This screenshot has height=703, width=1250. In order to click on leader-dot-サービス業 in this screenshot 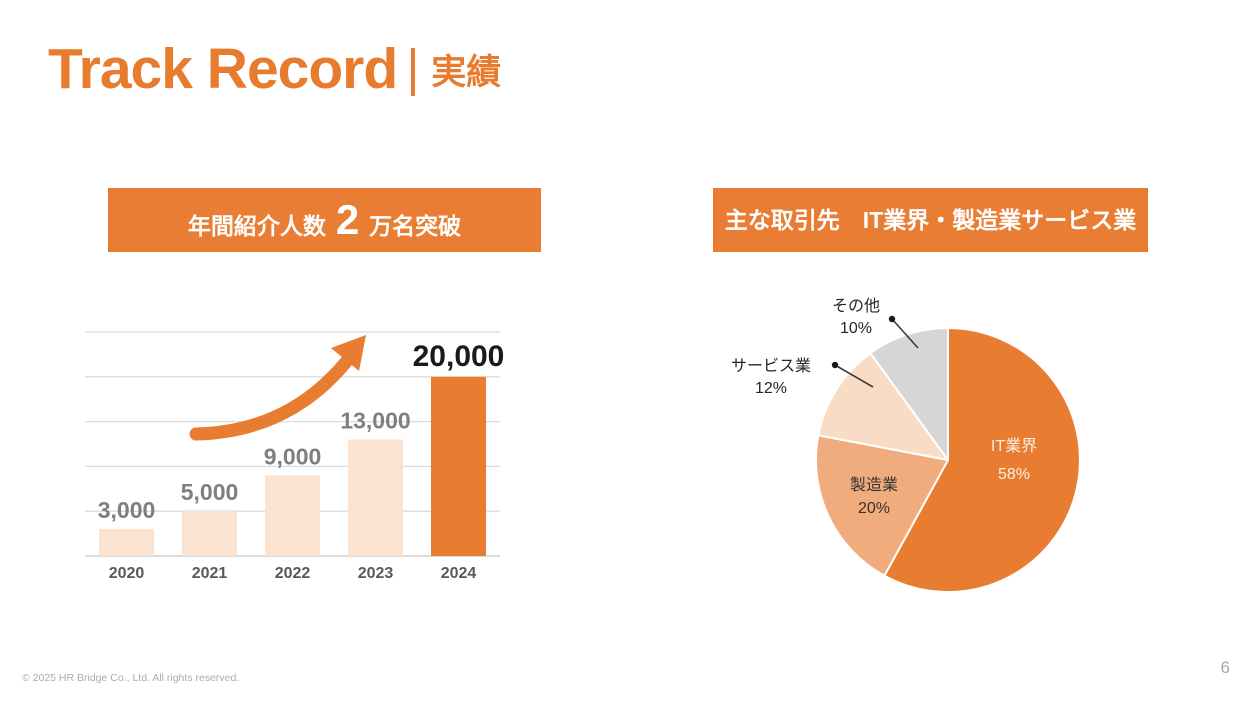, I will do `click(835, 365)`.